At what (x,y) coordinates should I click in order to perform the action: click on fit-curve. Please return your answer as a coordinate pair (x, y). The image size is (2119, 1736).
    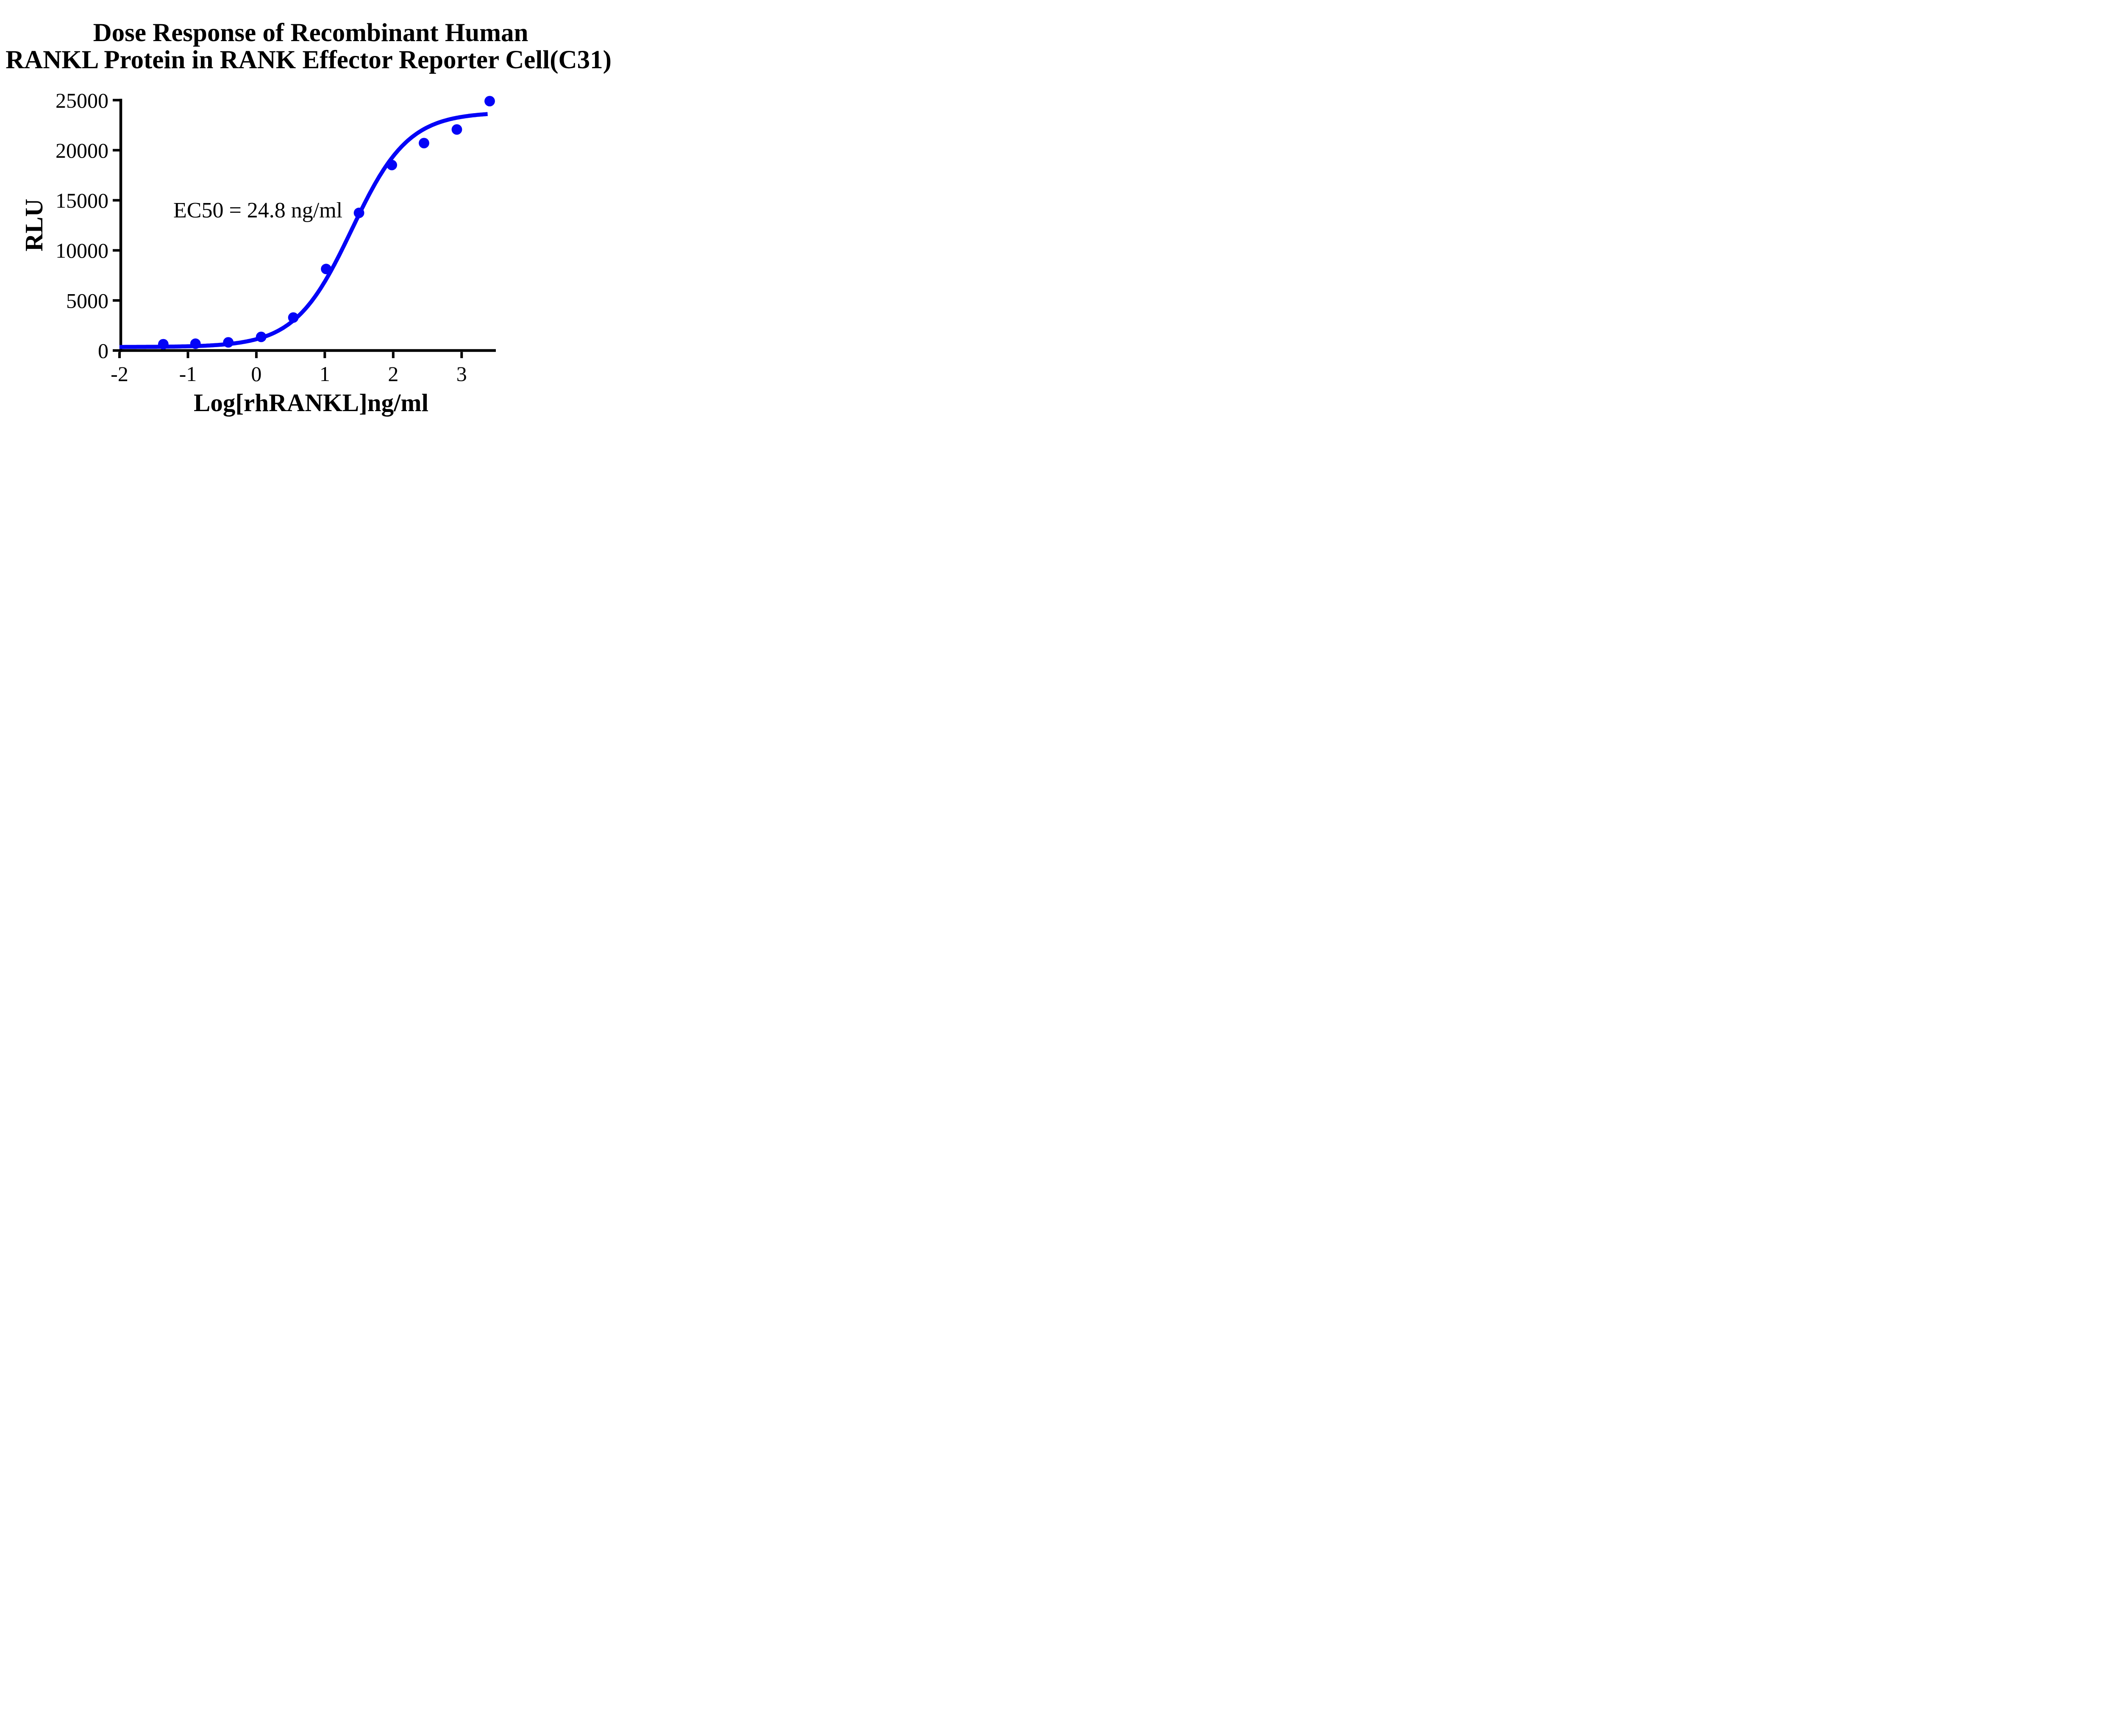
    Looking at the image, I should click on (304, 230).